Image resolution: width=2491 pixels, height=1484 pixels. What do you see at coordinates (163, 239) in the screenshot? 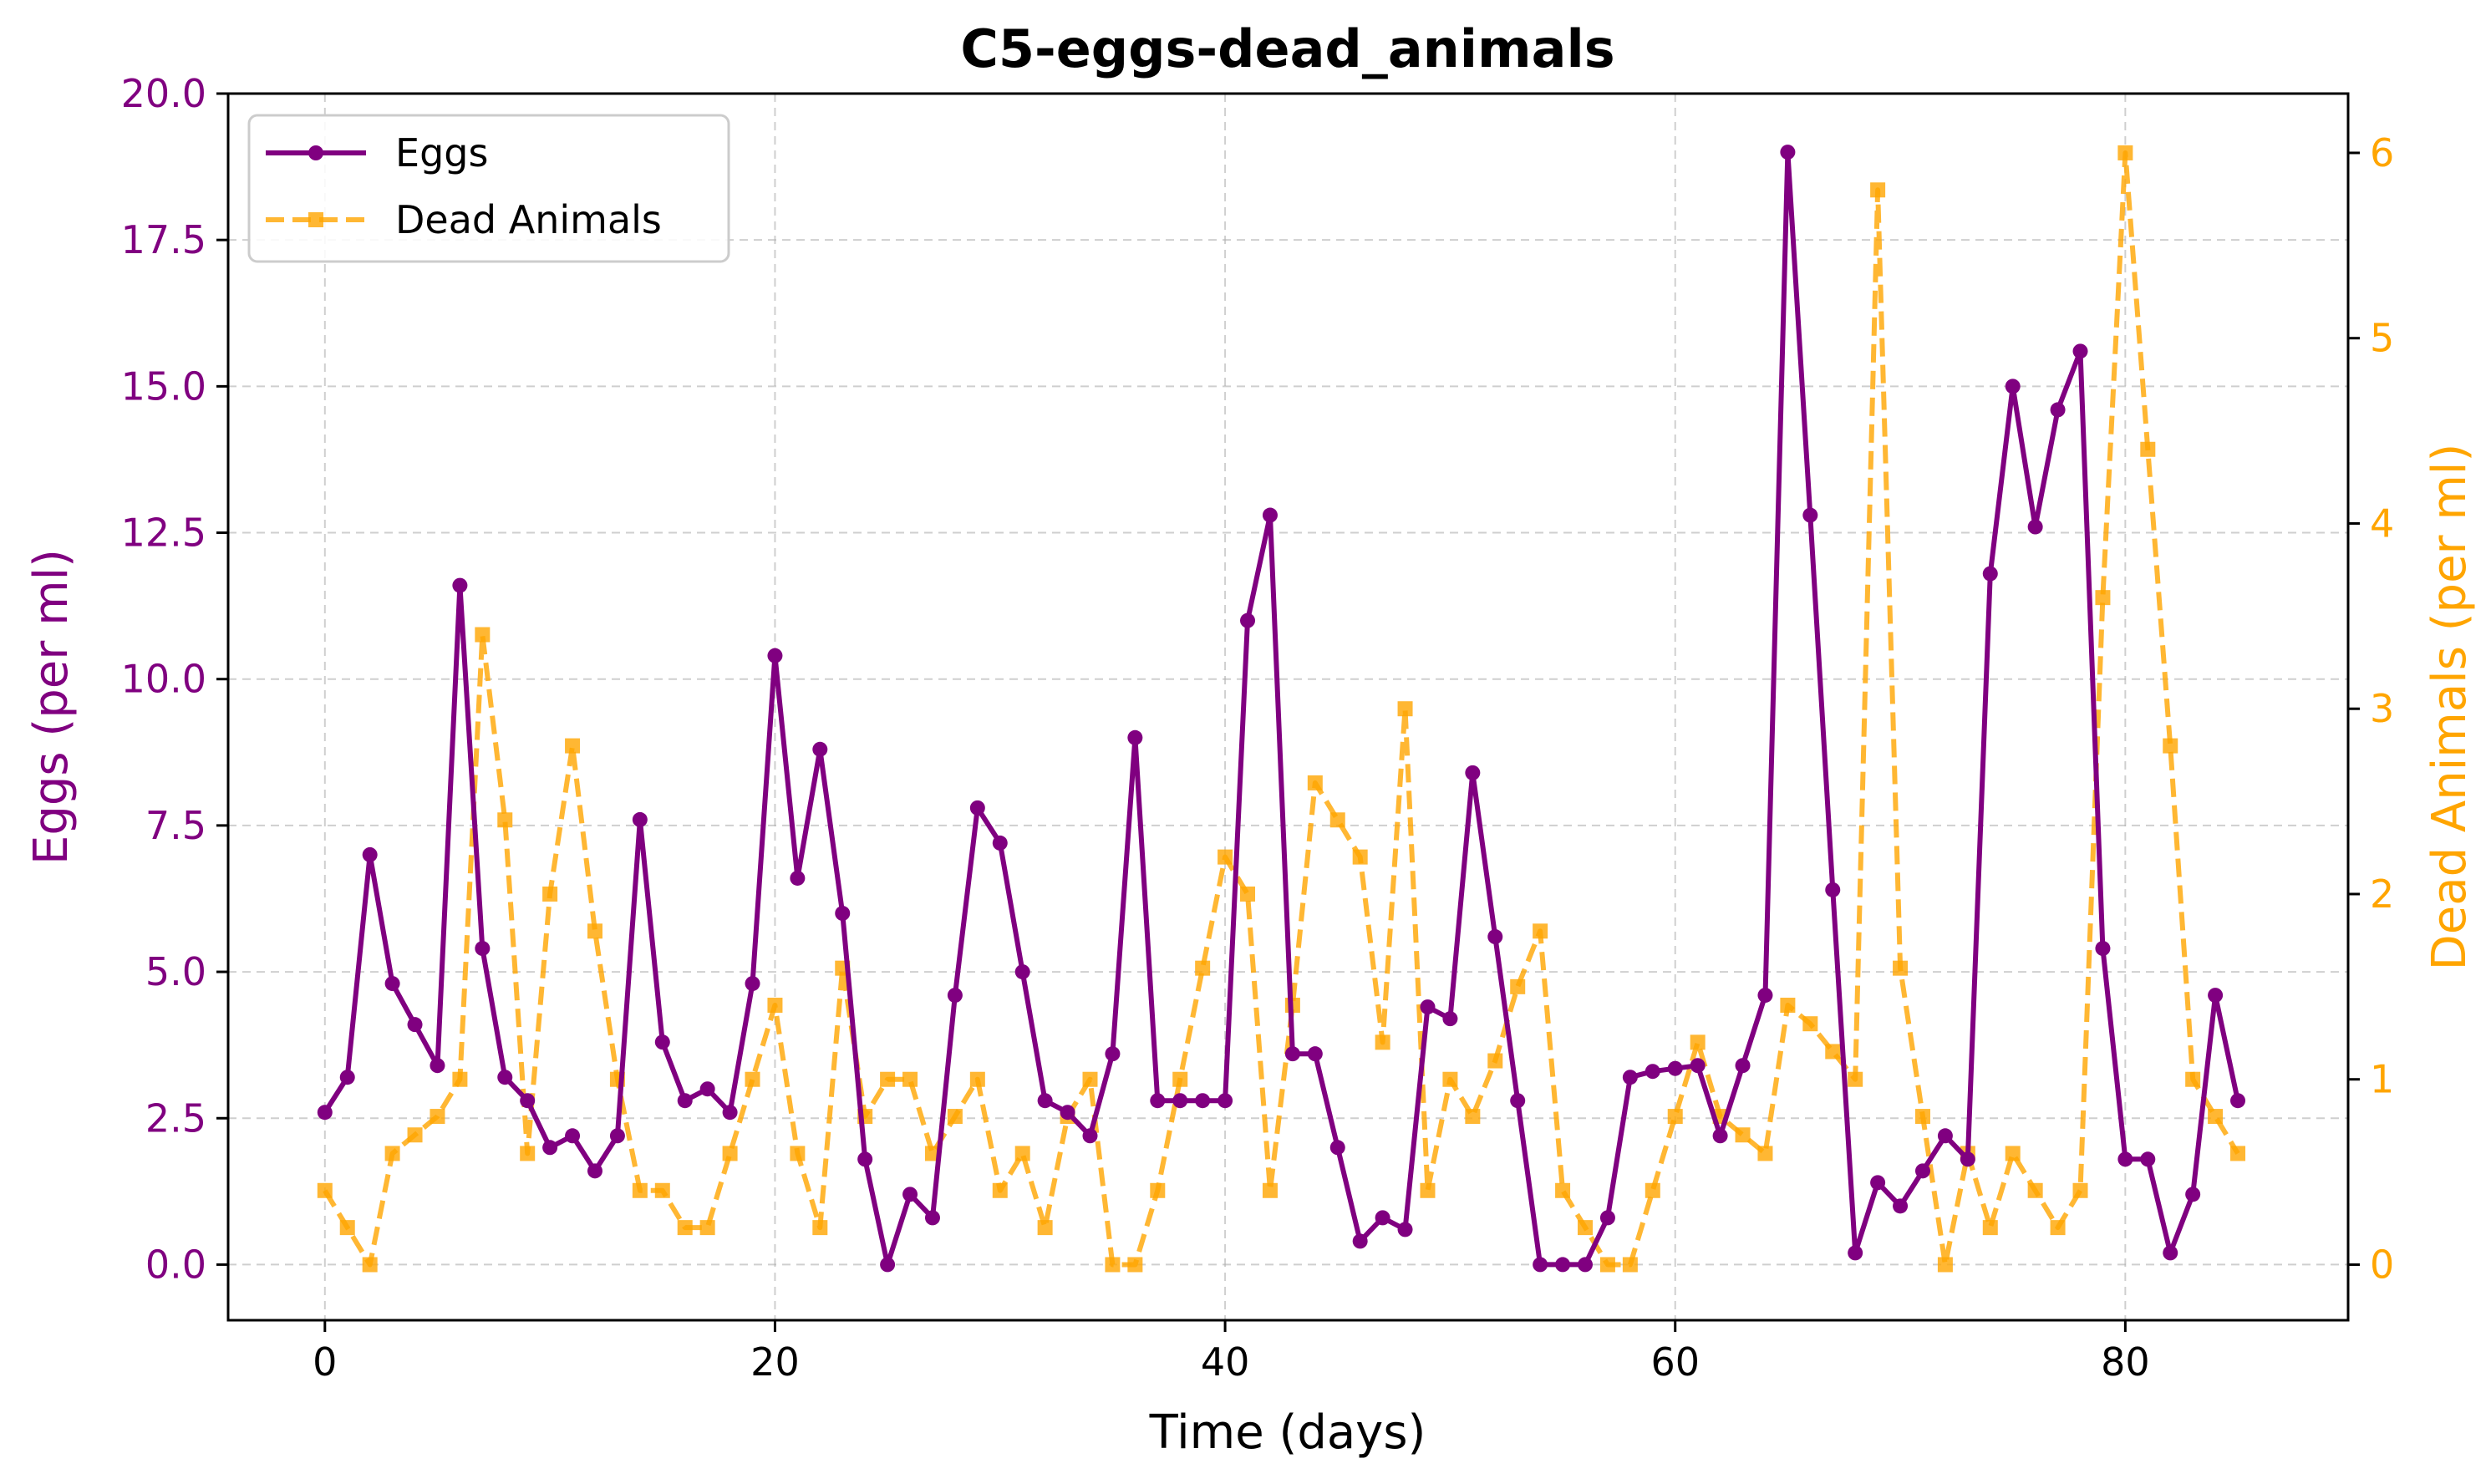
I see `y-left-tick-label: 17.5` at bounding box center [163, 239].